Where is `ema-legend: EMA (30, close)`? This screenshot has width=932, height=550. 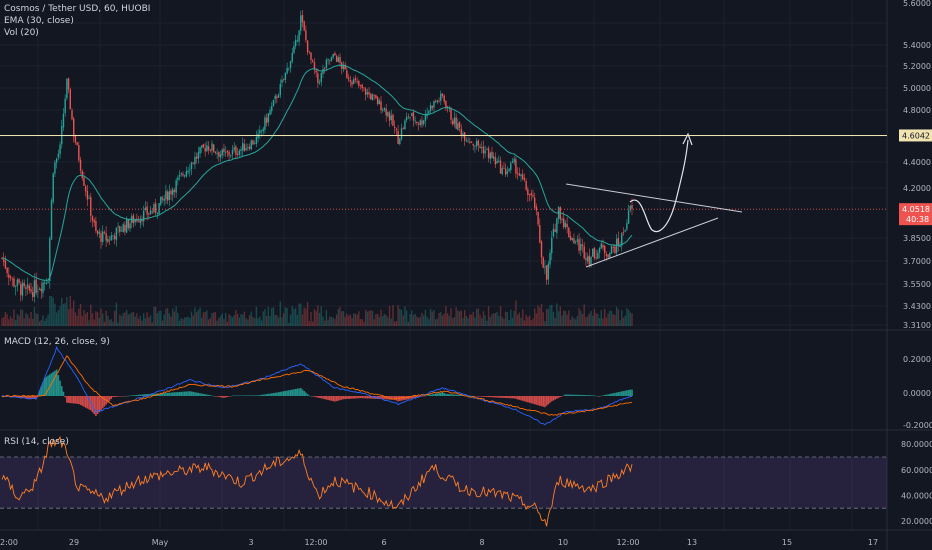
ema-legend: EMA (30, close) is located at coordinates (39, 21).